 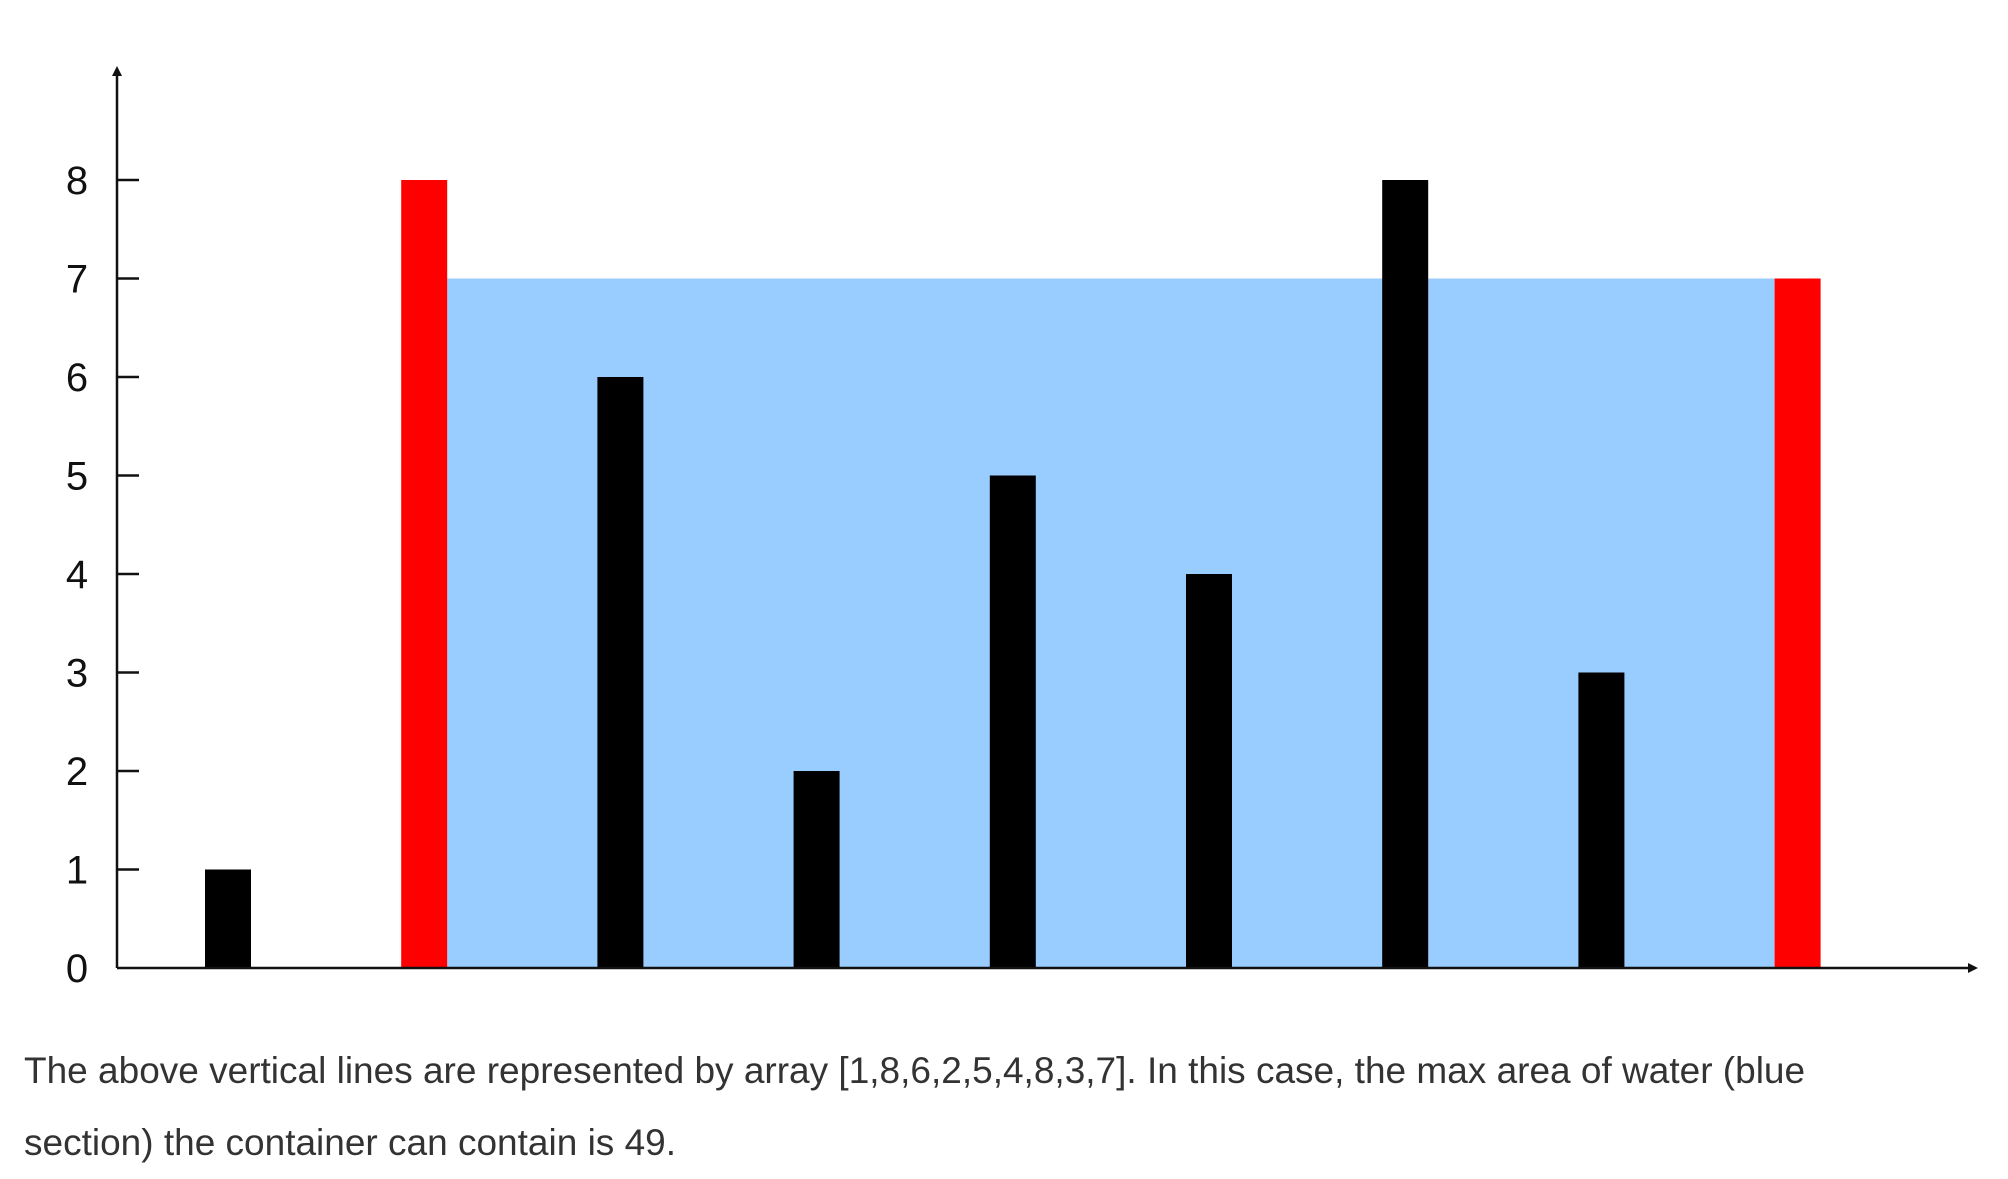 What do you see at coordinates (77, 477) in the screenshot?
I see `y-tick-label: 5` at bounding box center [77, 477].